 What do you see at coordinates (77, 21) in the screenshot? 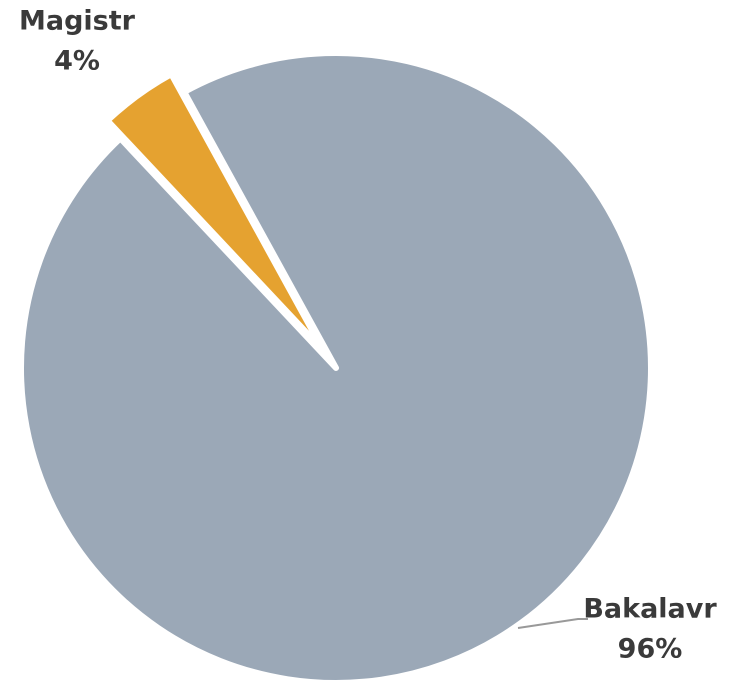
I see `slice-label: Magistr` at bounding box center [77, 21].